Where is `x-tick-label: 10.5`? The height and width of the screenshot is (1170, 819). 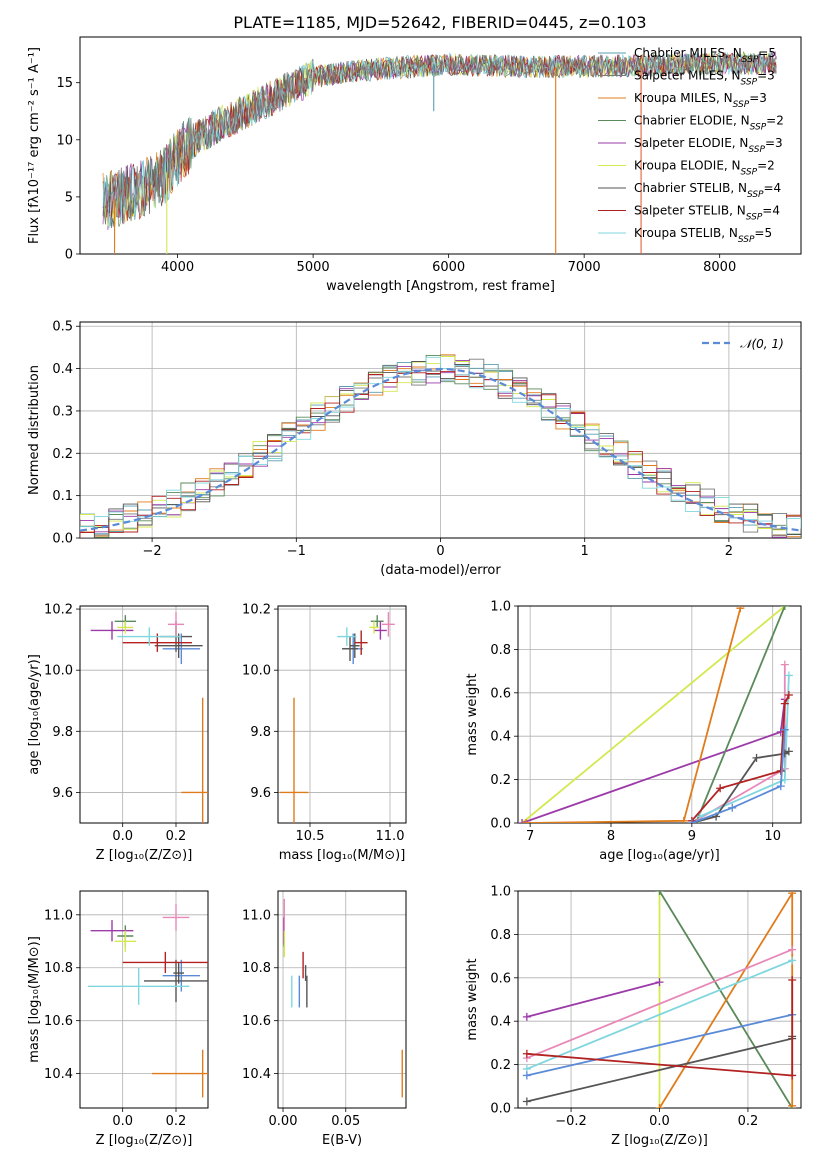
x-tick-label: 10.5 is located at coordinates (310, 836).